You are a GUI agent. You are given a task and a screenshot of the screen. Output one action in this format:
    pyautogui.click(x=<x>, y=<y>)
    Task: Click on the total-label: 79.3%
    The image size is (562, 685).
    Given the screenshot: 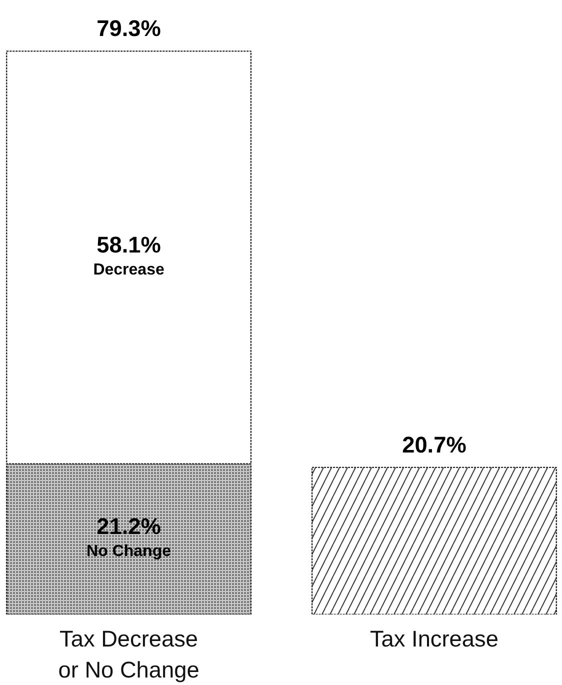 What is the action you would take?
    pyautogui.click(x=128, y=28)
    